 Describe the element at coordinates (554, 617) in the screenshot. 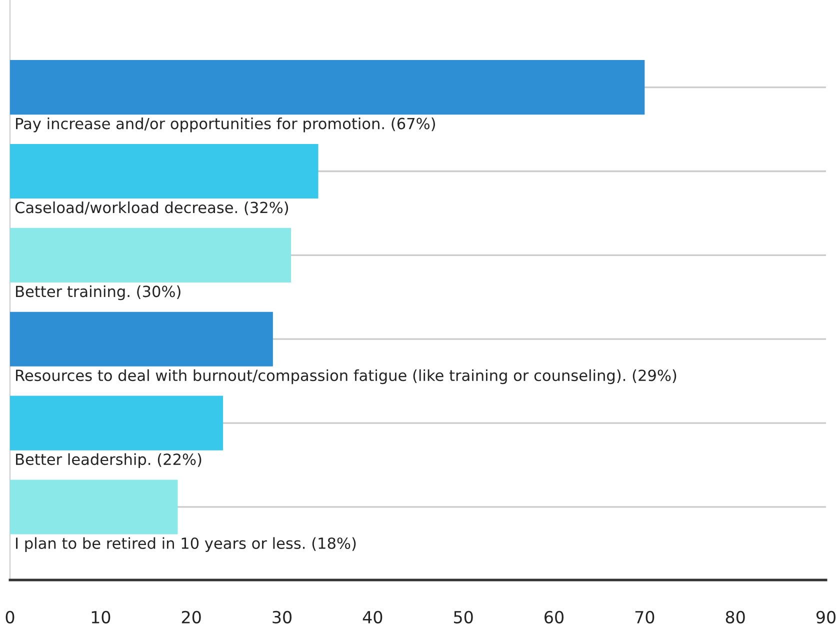

I see `x-tick-label: 60` at that location.